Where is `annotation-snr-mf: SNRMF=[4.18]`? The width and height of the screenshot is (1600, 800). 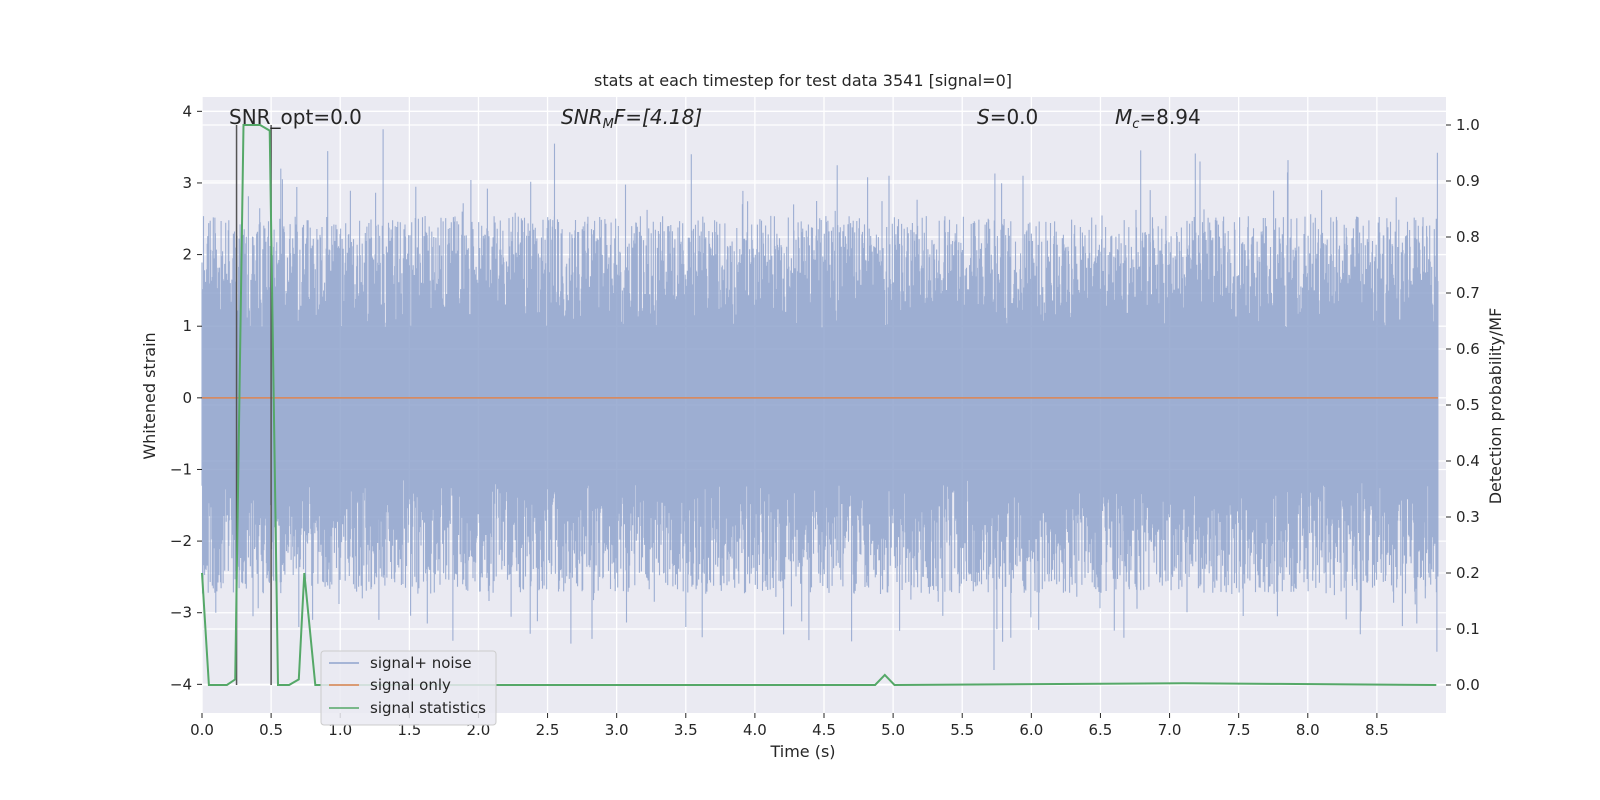
annotation-snr-mf: SNRMF=[4.18] is located at coordinates (631, 118).